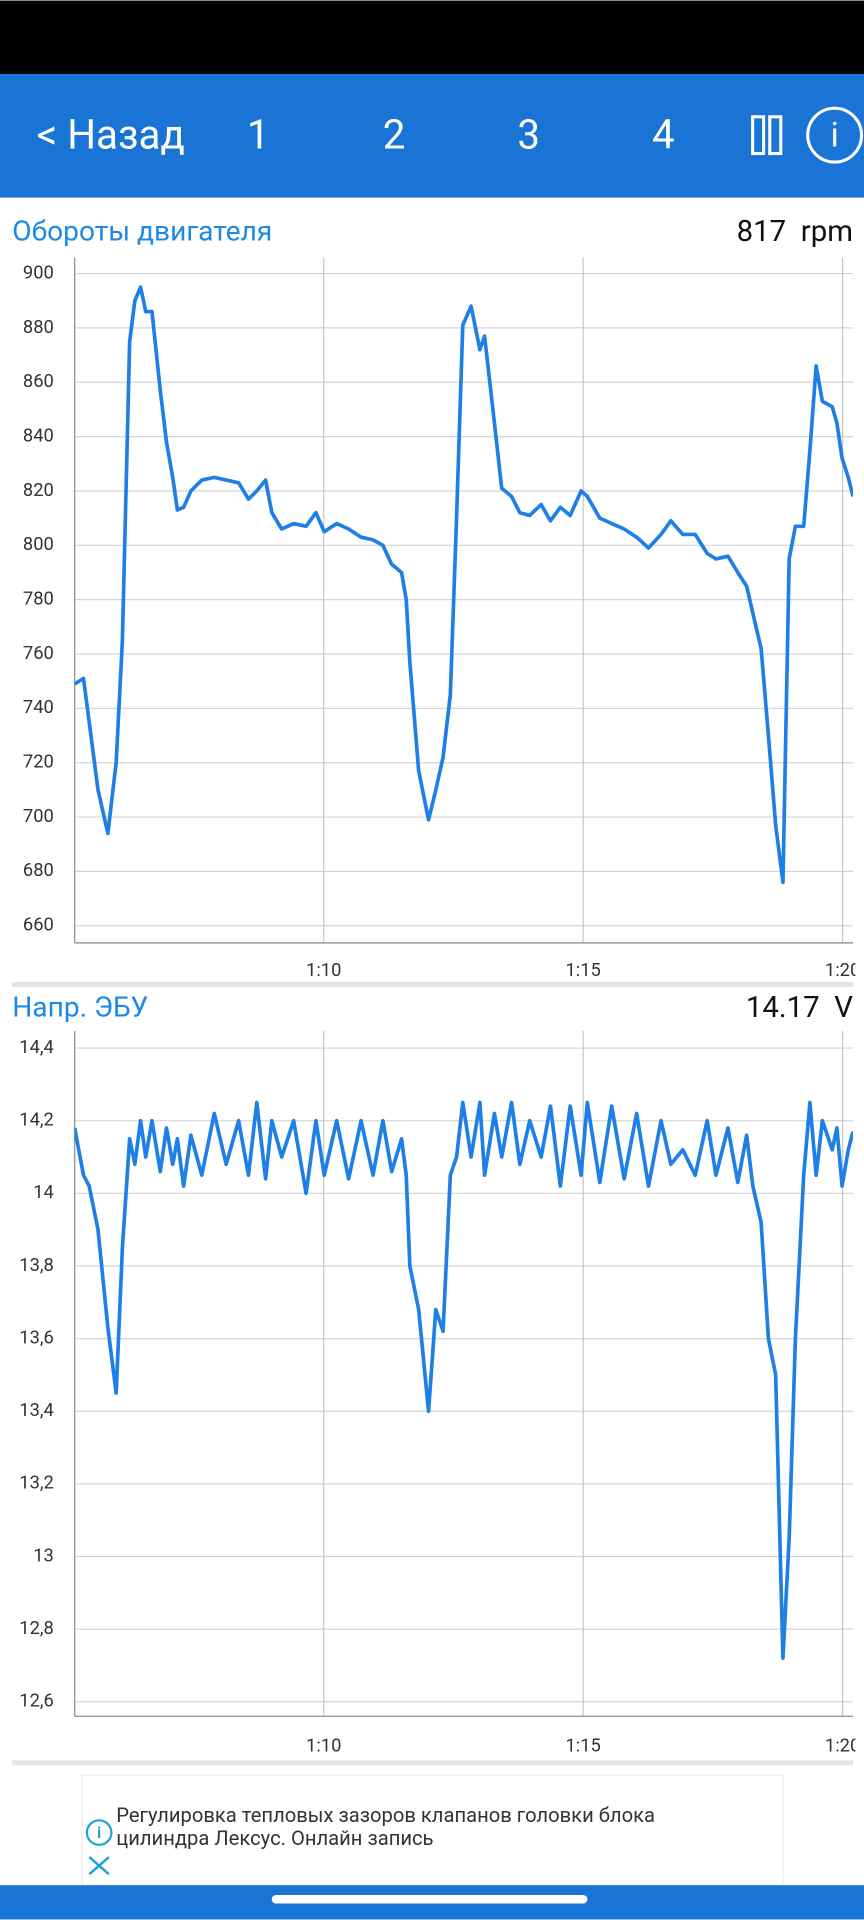 This screenshot has width=864, height=1920. What do you see at coordinates (142, 231) in the screenshot?
I see `chart-title: Обороты двигателя` at bounding box center [142, 231].